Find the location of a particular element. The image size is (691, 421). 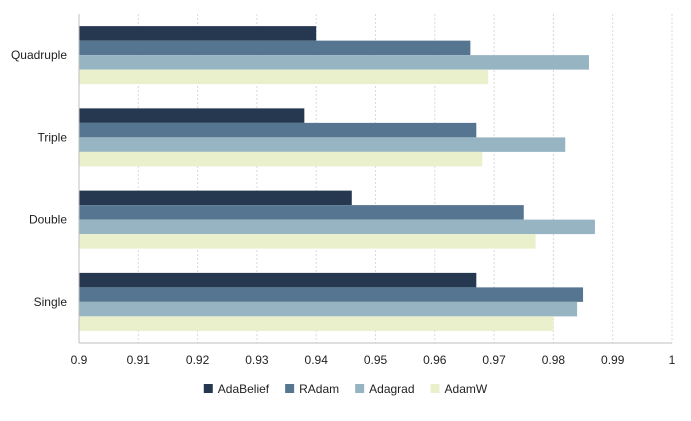

x-tick-label: 0.9 is located at coordinates (79, 360).